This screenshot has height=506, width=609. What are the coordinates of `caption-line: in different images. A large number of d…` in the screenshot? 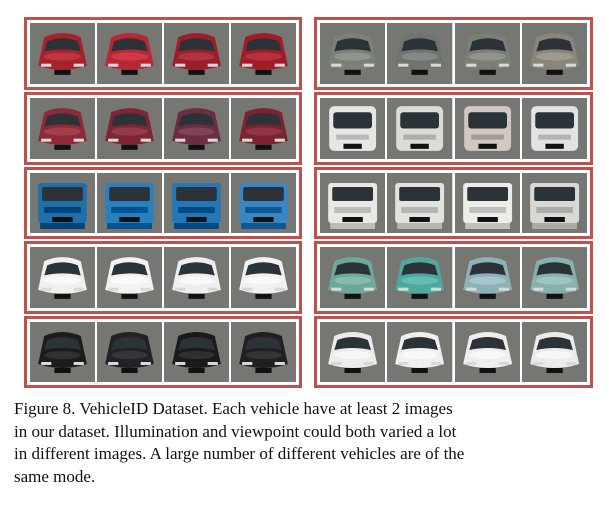 It's located at (239, 453).